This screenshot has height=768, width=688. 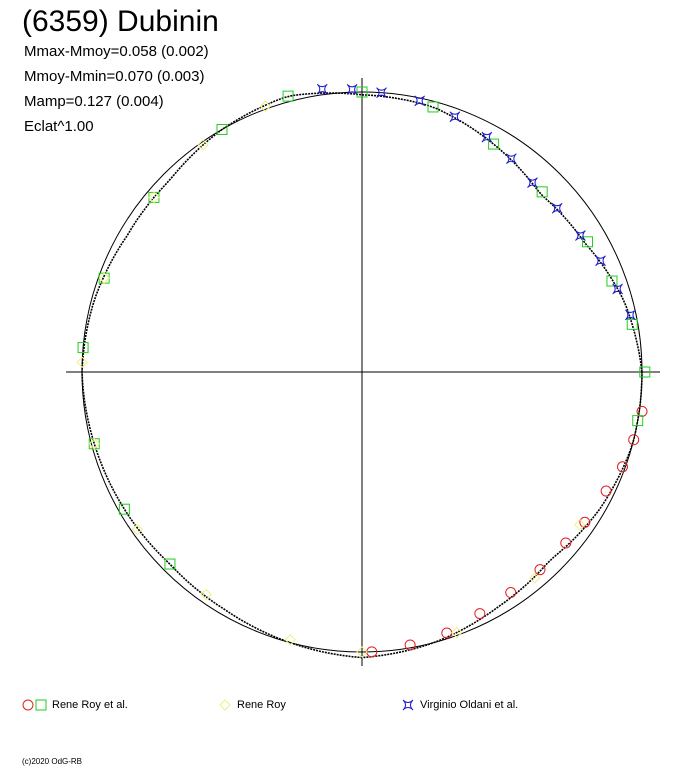 What do you see at coordinates (225, 705) in the screenshot?
I see `legend-marker-yellow-diamond` at bounding box center [225, 705].